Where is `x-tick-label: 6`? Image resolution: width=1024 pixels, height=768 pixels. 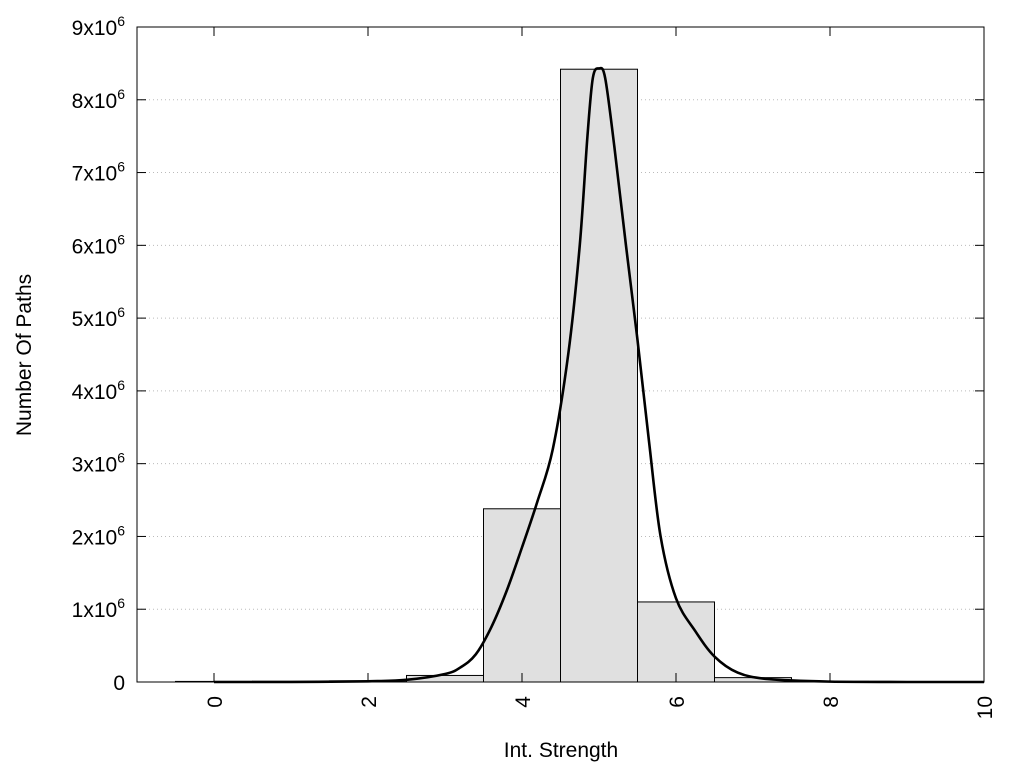
x-tick-label: 6 is located at coordinates (677, 702).